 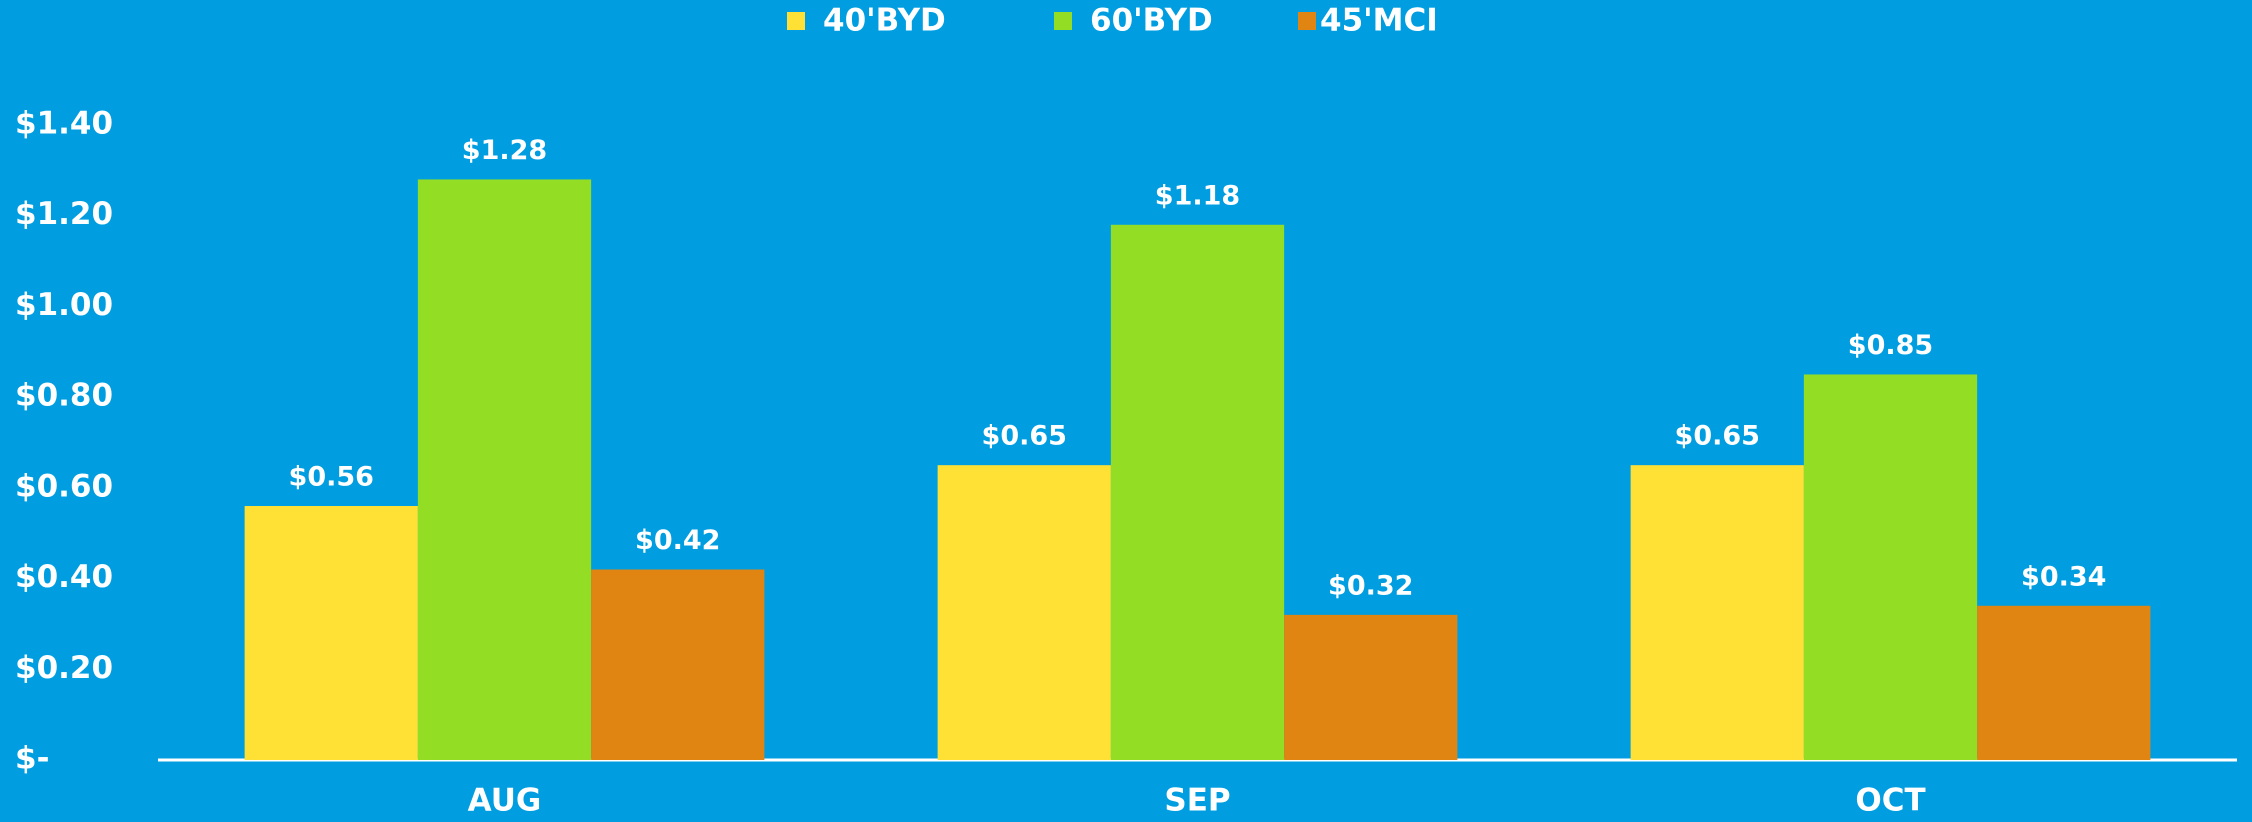 I want to click on x-tick-label: AUG, so click(x=505, y=801).